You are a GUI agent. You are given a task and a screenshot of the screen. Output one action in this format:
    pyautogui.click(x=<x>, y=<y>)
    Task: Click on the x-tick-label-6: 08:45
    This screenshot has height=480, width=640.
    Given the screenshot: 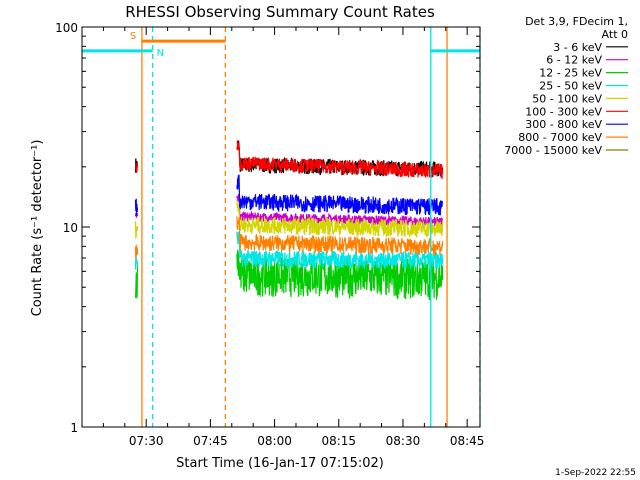 What is the action you would take?
    pyautogui.click(x=467, y=441)
    